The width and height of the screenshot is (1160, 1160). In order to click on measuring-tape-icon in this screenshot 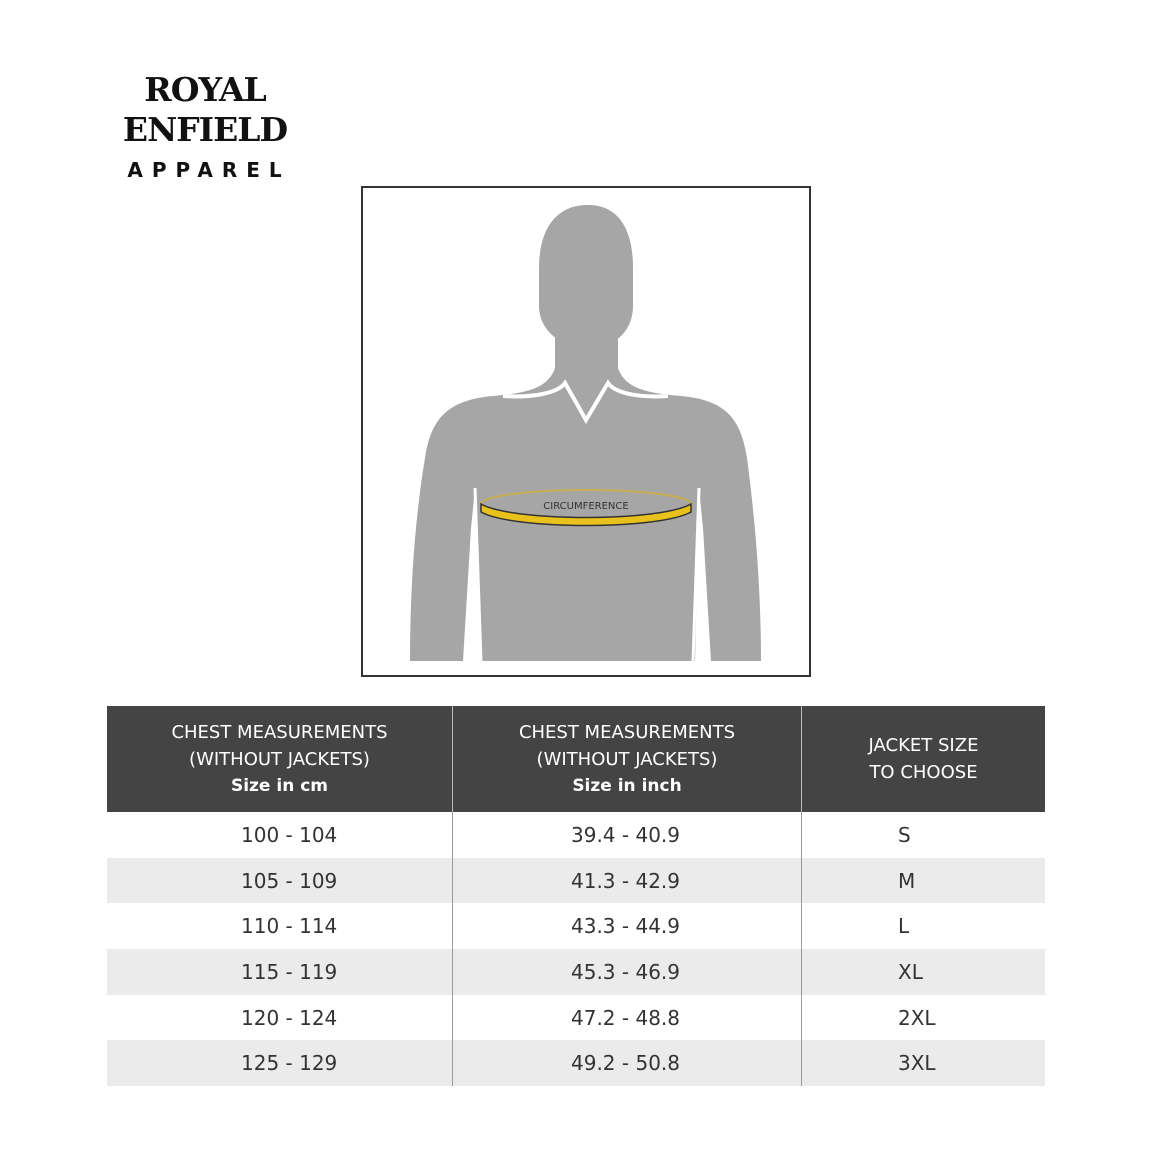, I will do `click(586, 514)`.